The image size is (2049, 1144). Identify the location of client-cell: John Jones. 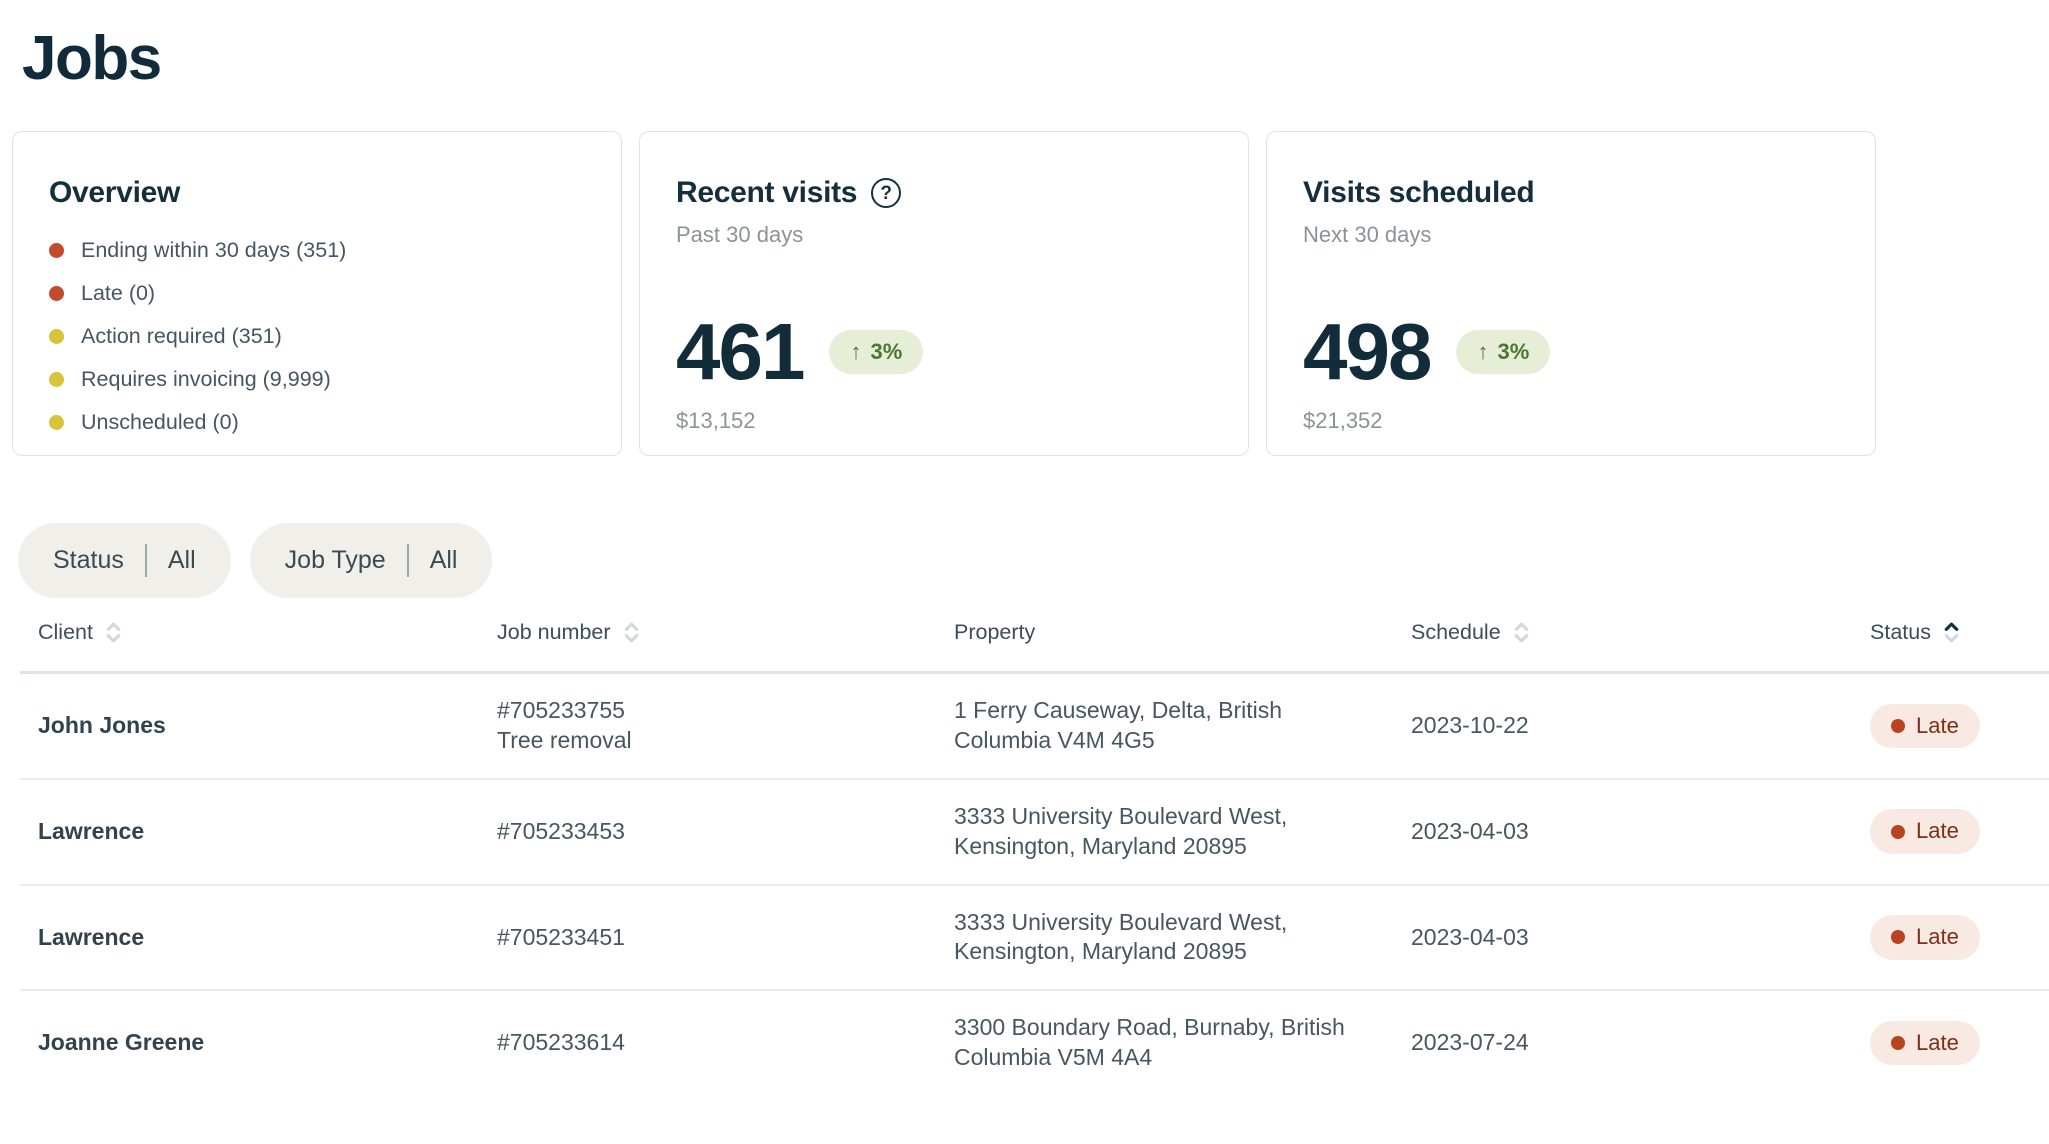
(102, 724).